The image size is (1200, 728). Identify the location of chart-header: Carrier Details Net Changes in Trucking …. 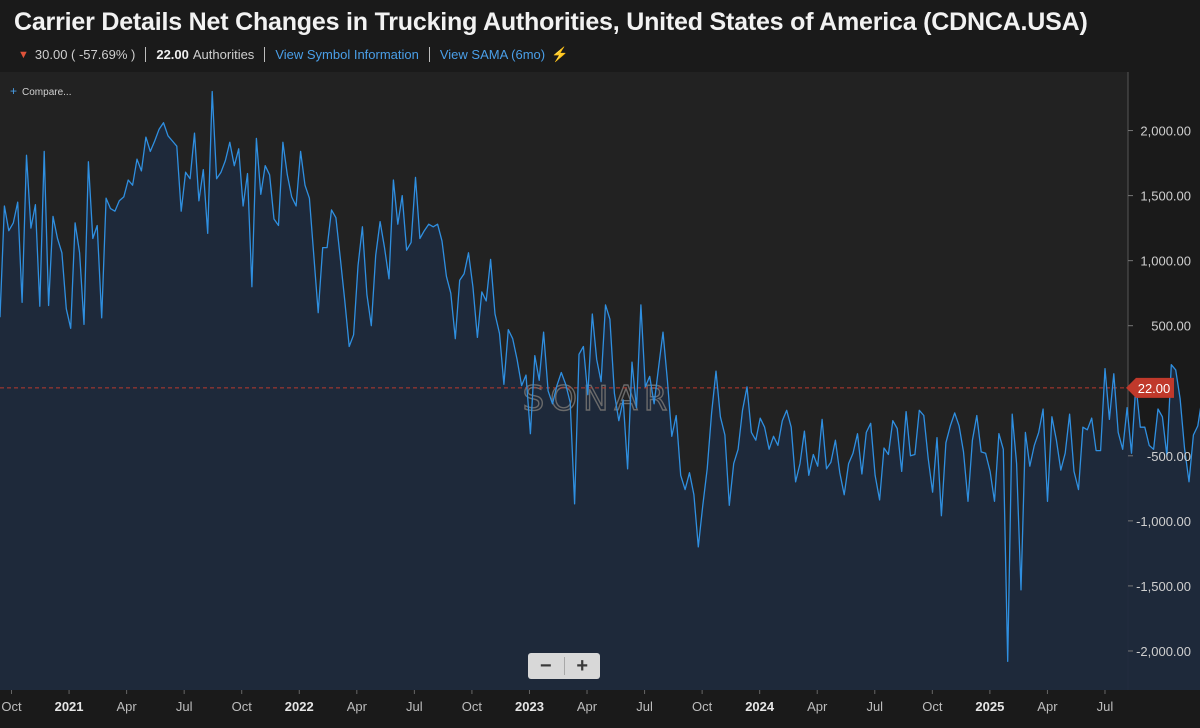
(600, 35).